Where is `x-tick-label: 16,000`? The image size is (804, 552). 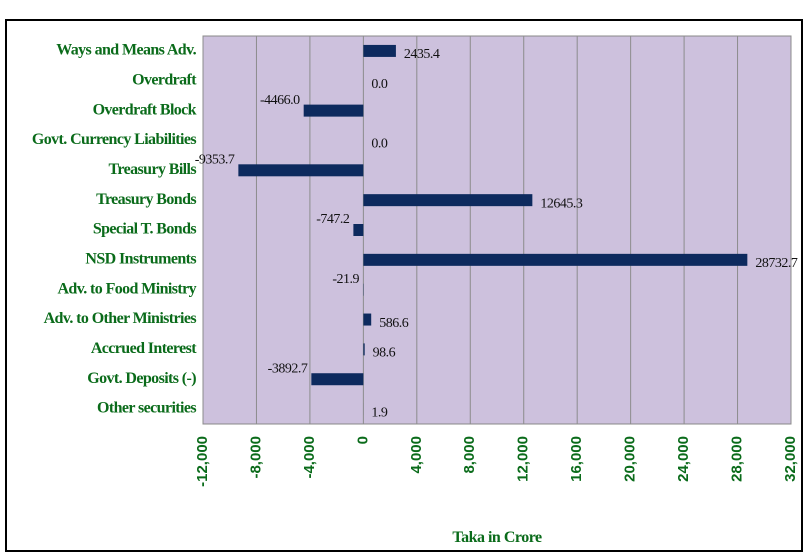
x-tick-label: 16,000 is located at coordinates (576, 459).